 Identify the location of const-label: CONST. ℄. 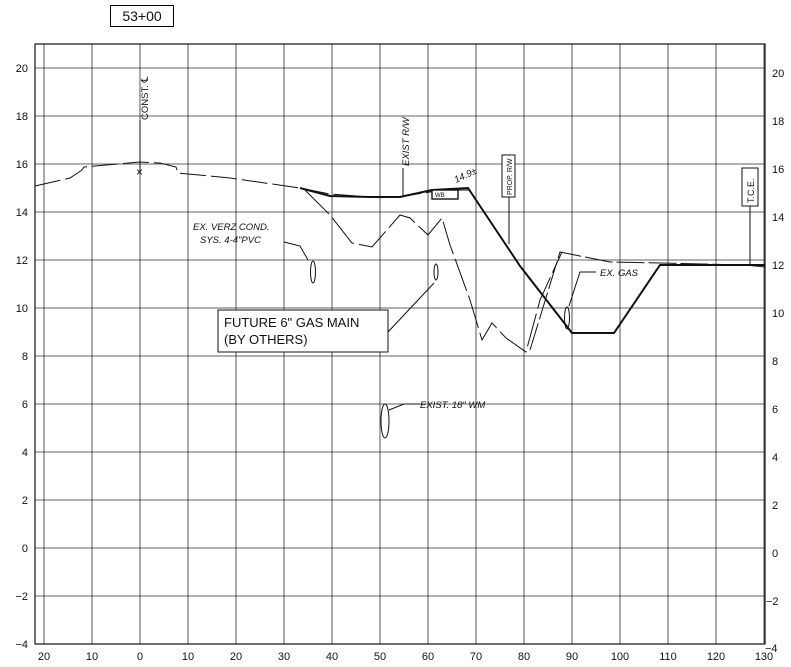
(145, 98).